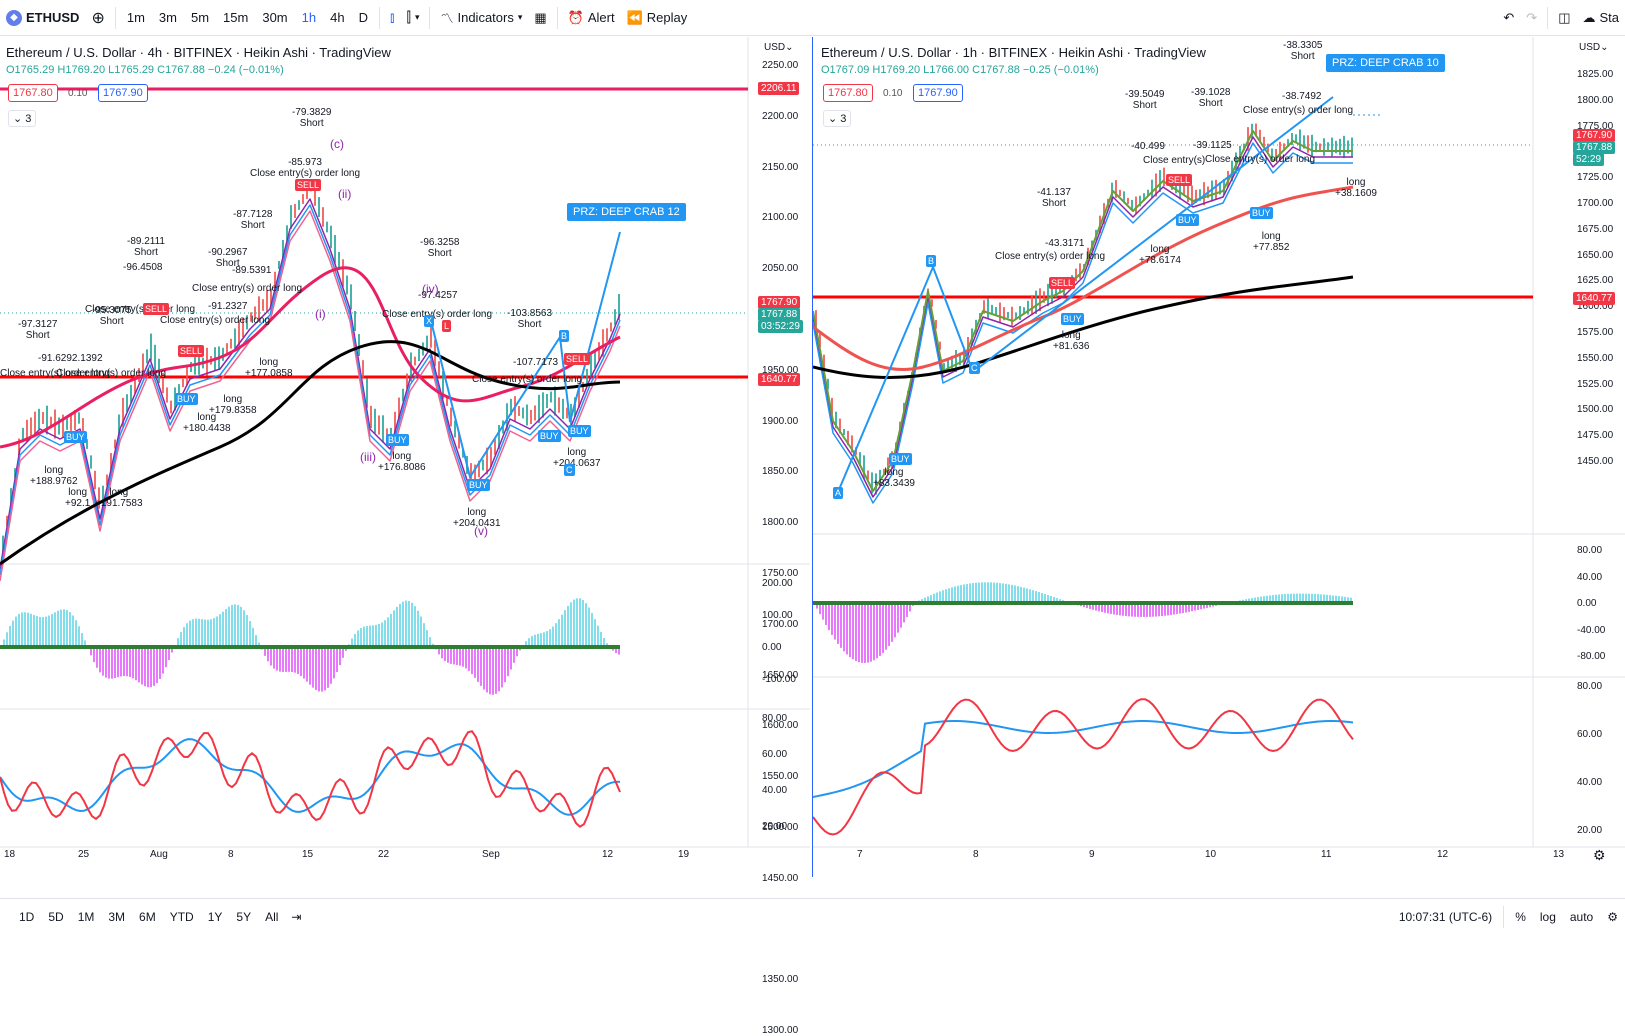 The image size is (1625, 1036). Describe the element at coordinates (900, 459) in the screenshot. I see `buy-tag: BUY` at that location.